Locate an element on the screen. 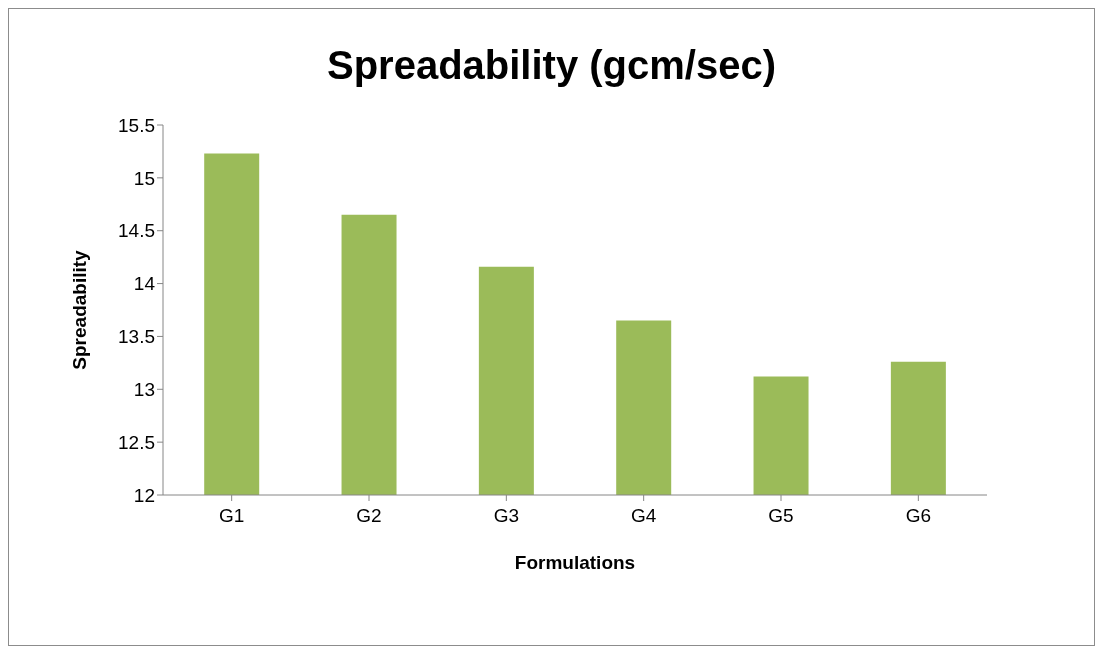 The image size is (1103, 652). y-tick-label: 13 is located at coordinates (144, 390).